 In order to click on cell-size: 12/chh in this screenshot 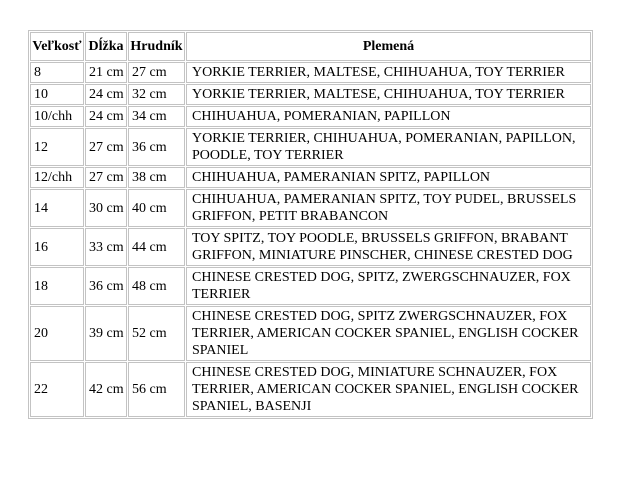, I will do `click(57, 177)`.